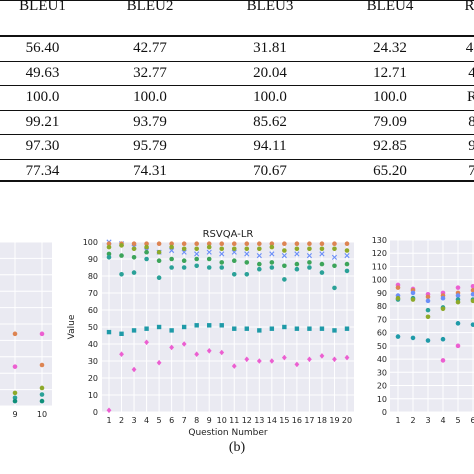 The image size is (474, 474). Describe the element at coordinates (382, 386) in the screenshot. I see `y-tick-label: 20` at that location.